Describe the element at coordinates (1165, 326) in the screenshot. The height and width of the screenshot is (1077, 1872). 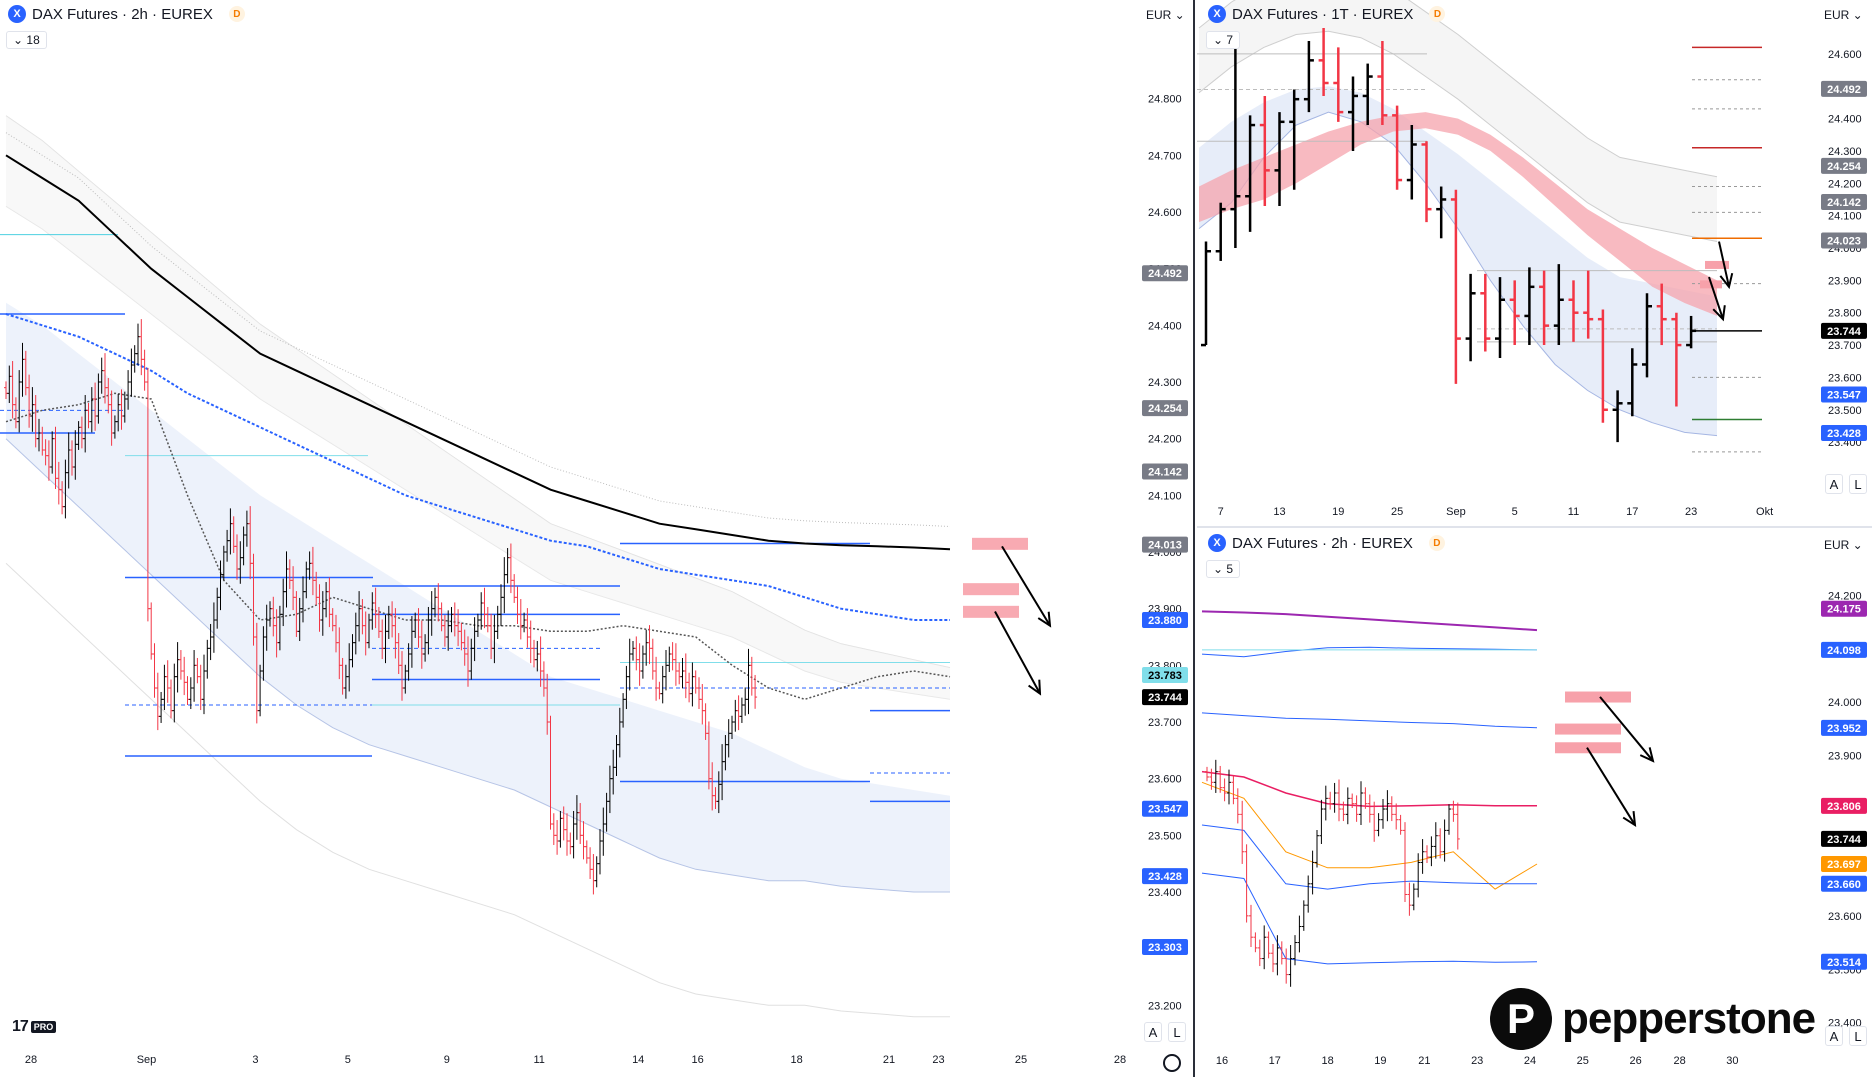
I see `y-axis-tick-label: 24.400` at that location.